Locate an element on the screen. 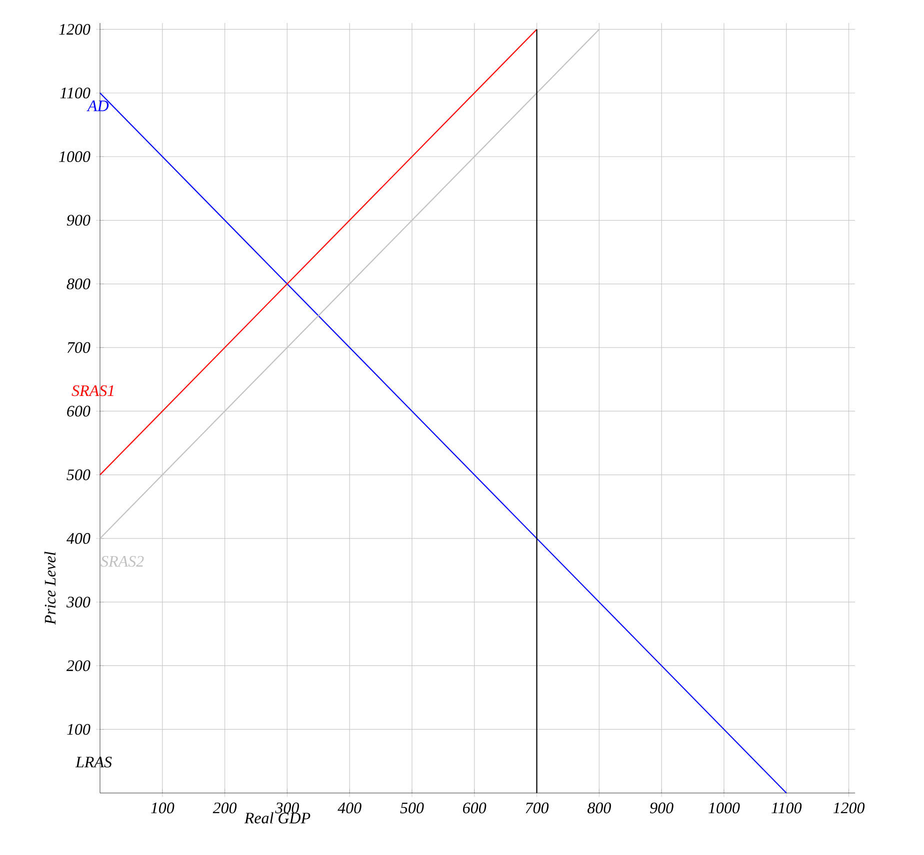 The height and width of the screenshot is (855, 924). text: SRAS1 is located at coordinates (93, 390).